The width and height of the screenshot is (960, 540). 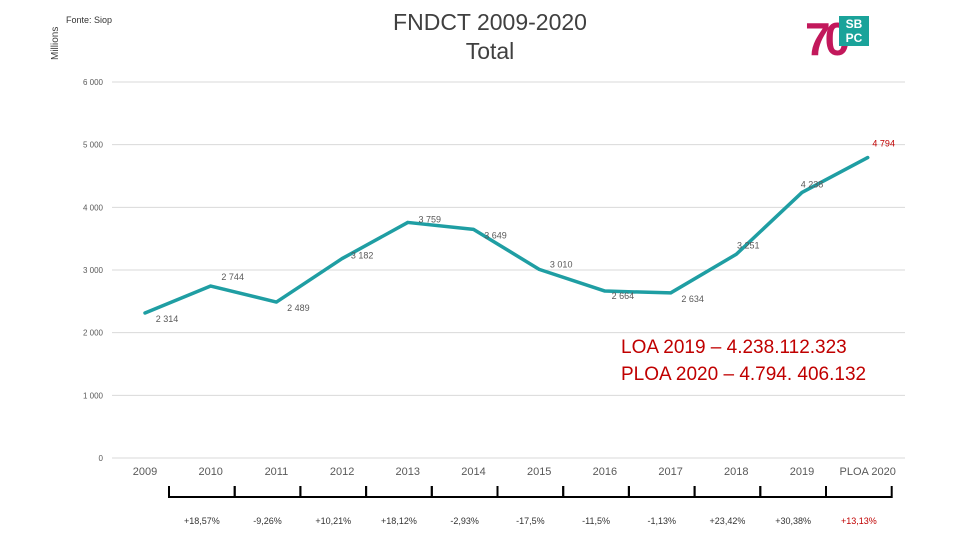 What do you see at coordinates (232, 277) in the screenshot?
I see `data-label: 2 744` at bounding box center [232, 277].